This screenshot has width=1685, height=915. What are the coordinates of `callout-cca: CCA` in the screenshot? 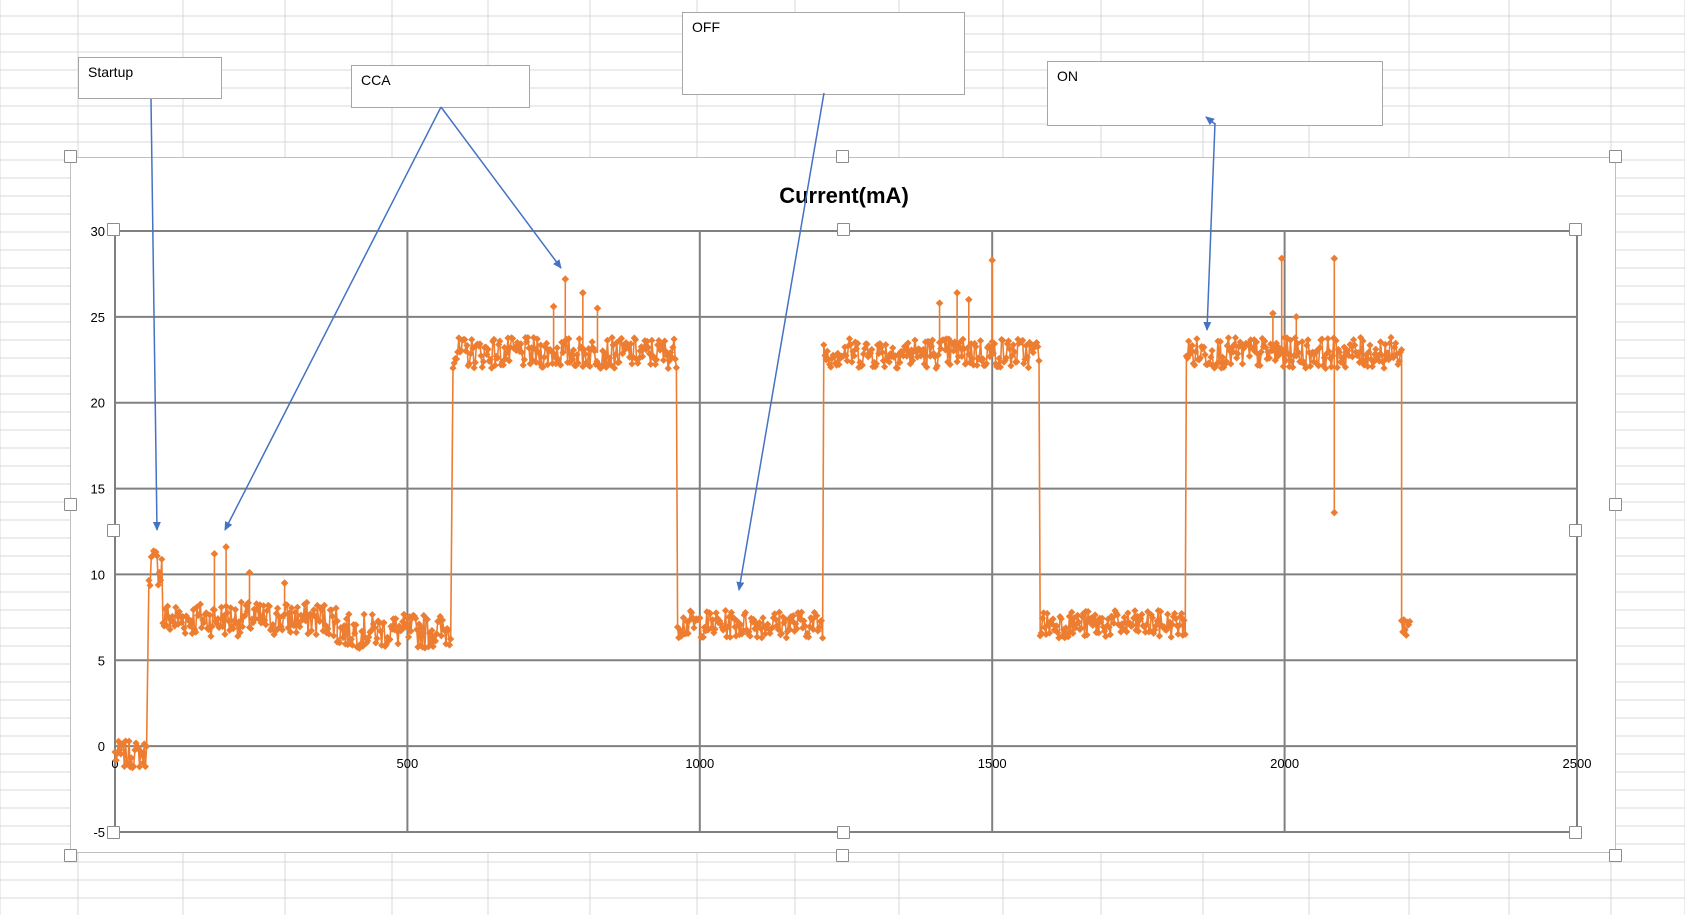 It's located at (440, 86).